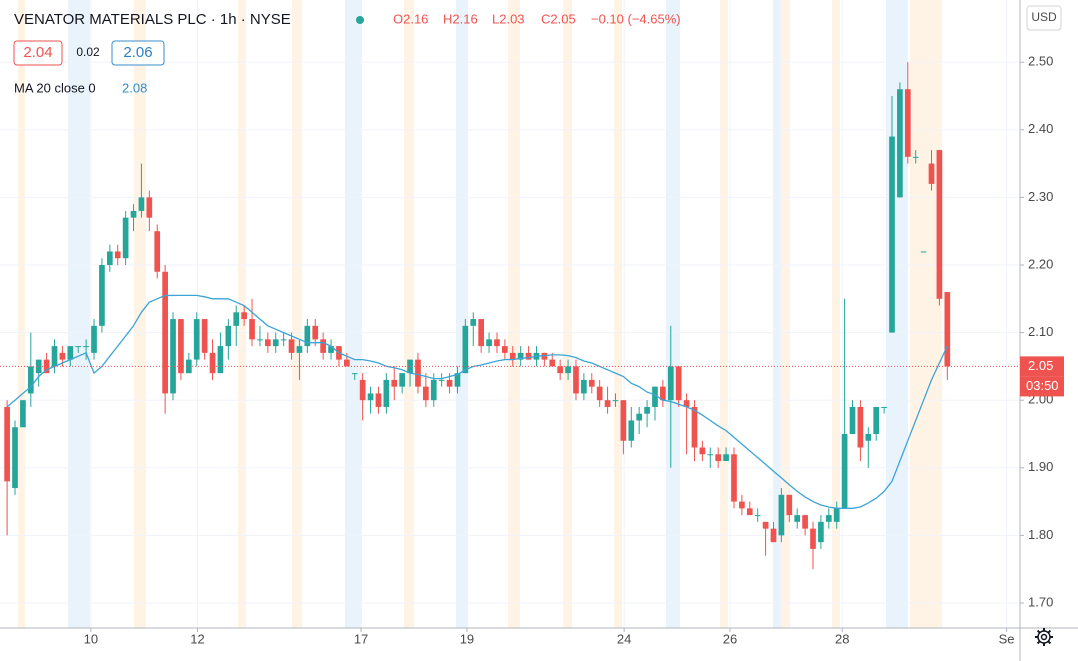 The image size is (1078, 661). I want to click on ohlc-high: H2.16, so click(460, 18).